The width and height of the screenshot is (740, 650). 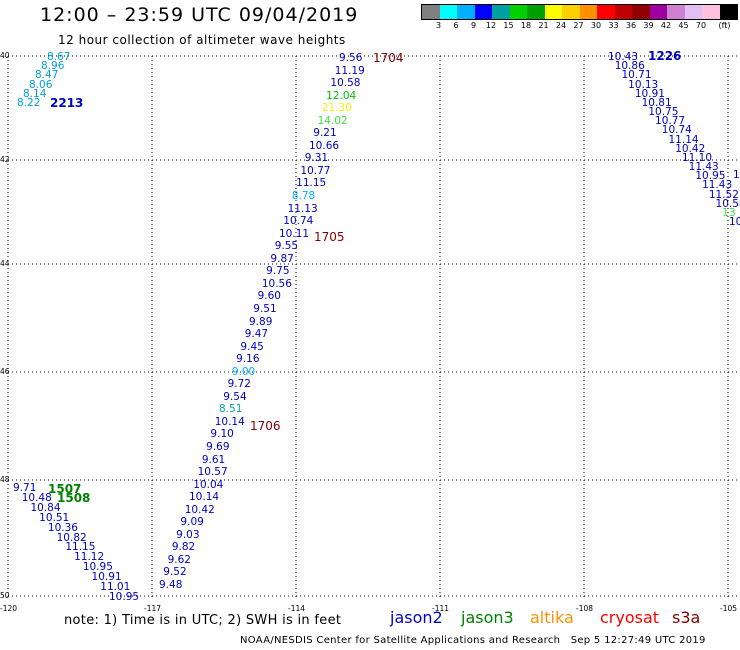 I want to click on wave-height-value: 10.48, so click(x=36, y=497).